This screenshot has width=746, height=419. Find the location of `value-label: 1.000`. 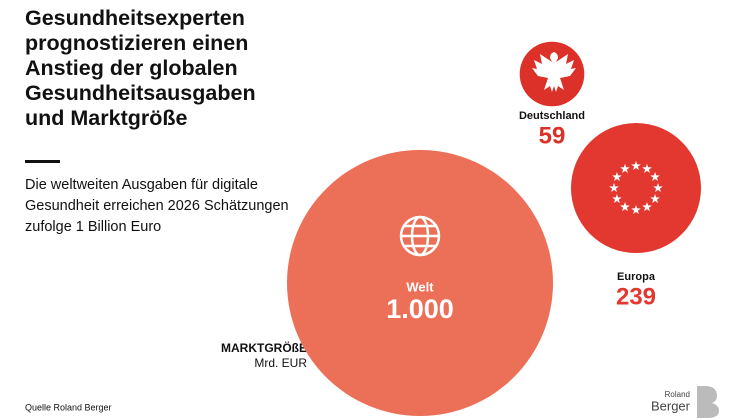

value-label: 1.000 is located at coordinates (420, 309).